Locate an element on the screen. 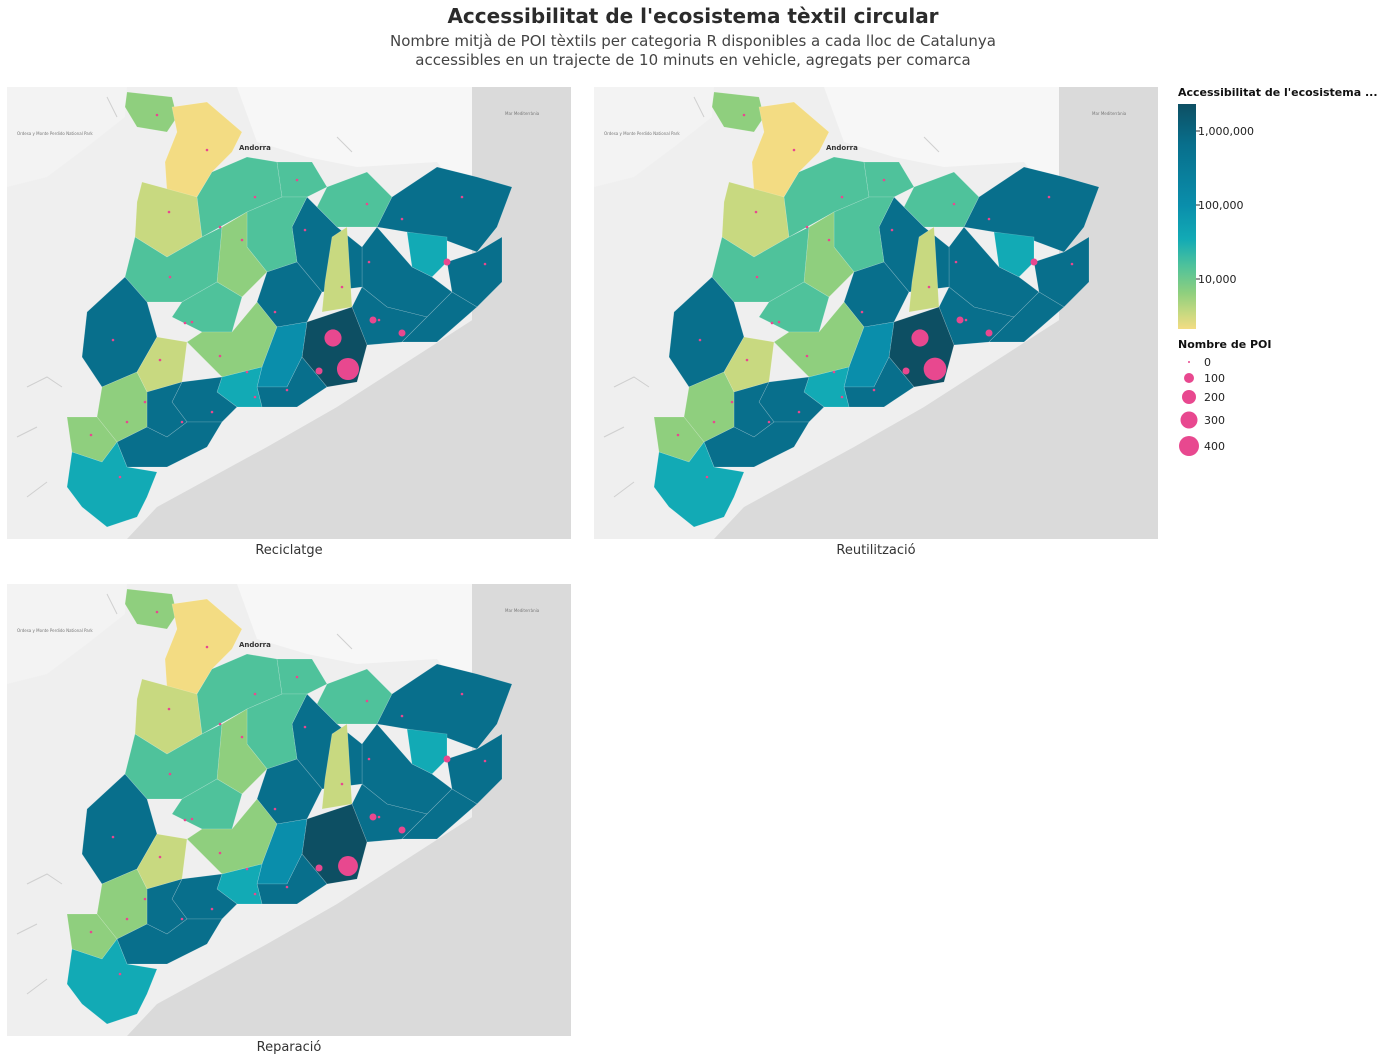 This screenshot has width=1386, height=1063. color-ramp is located at coordinates (1189, 216).